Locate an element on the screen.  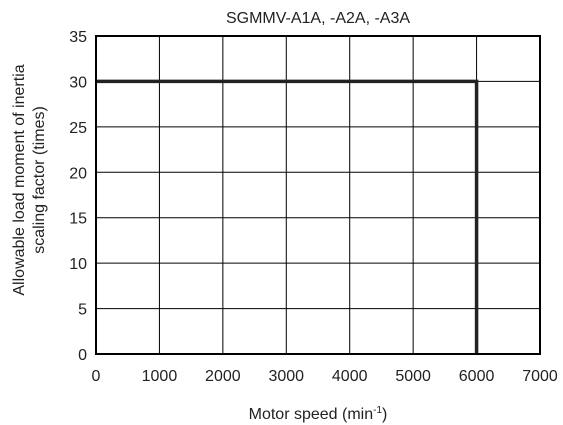
y-tick-labels: 0 5 10 15 20 25 30 35 is located at coordinates (78, 196).